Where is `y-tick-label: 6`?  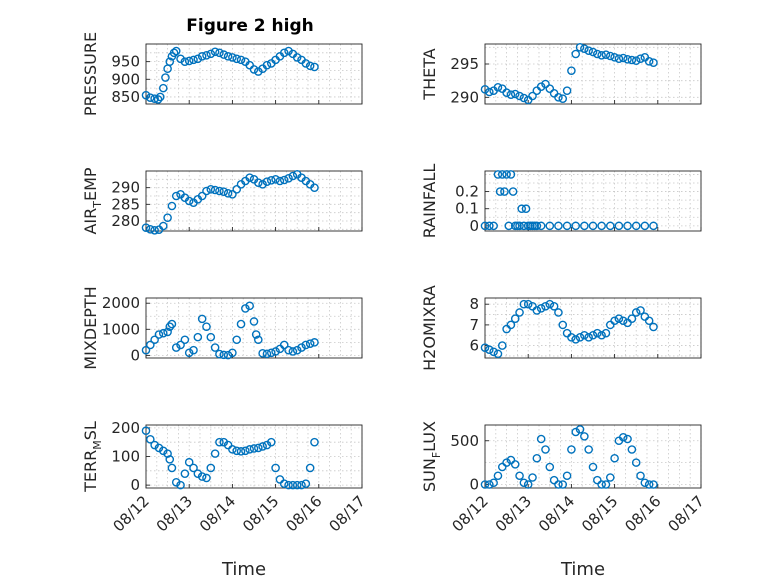 y-tick-label: 6 is located at coordinates (474, 346).